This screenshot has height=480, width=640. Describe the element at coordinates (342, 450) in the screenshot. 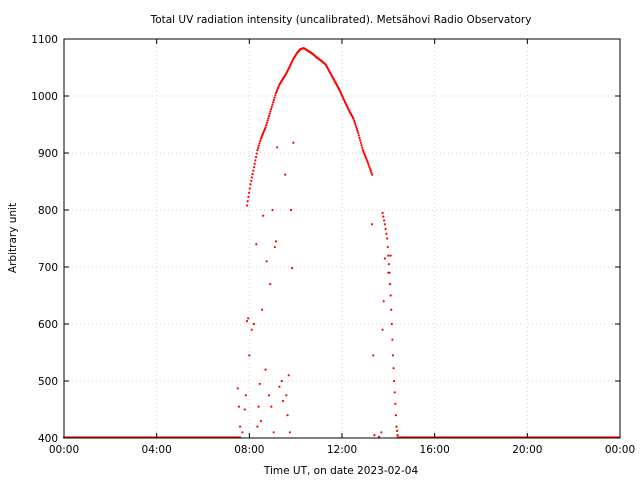

I see `x-tick-label: 12:00` at that location.